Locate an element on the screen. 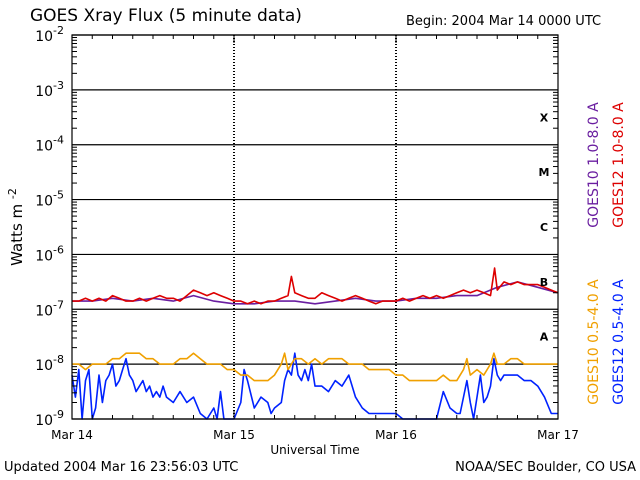 The image size is (640, 480). x-tick-label: Mar 16 is located at coordinates (396, 435).